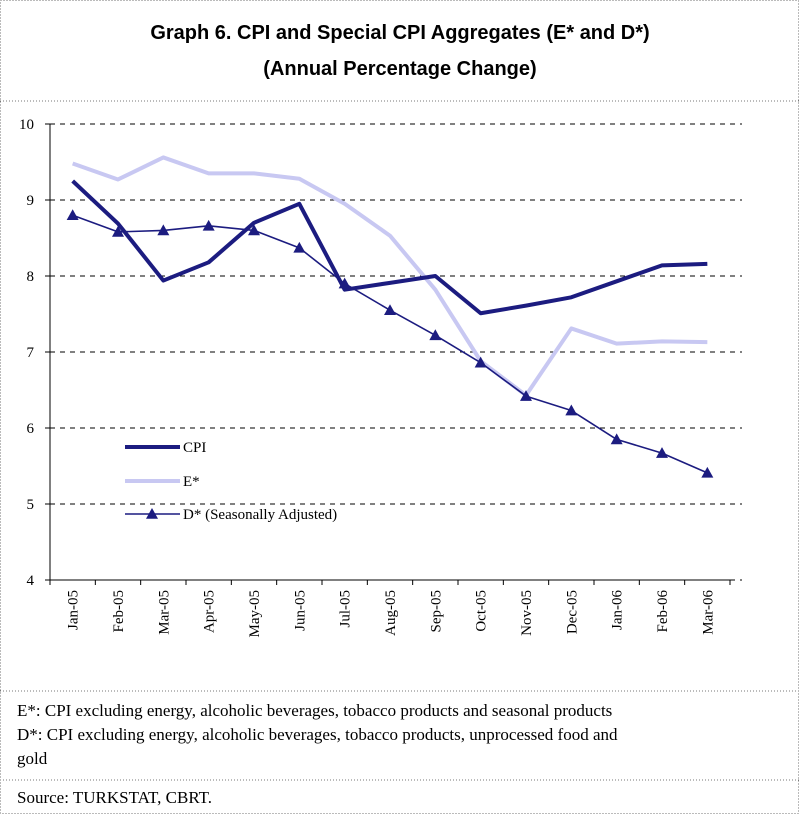  What do you see at coordinates (663, 611) in the screenshot?
I see `x-tick-label: Feb-06` at bounding box center [663, 611].